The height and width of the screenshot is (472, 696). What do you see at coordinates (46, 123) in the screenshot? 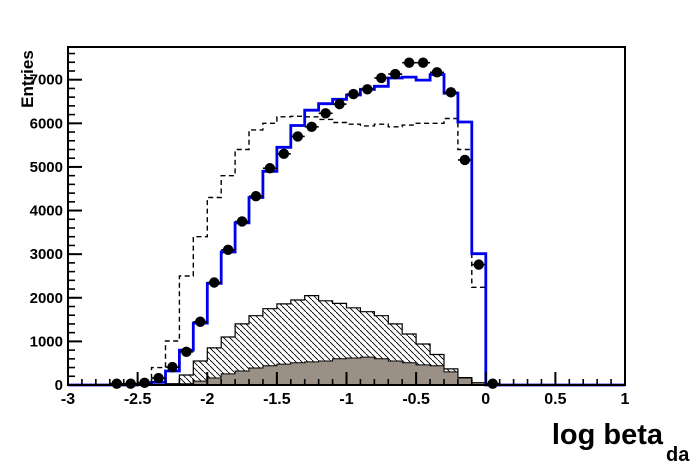
I see `y-tick-label: 6000` at bounding box center [46, 123].